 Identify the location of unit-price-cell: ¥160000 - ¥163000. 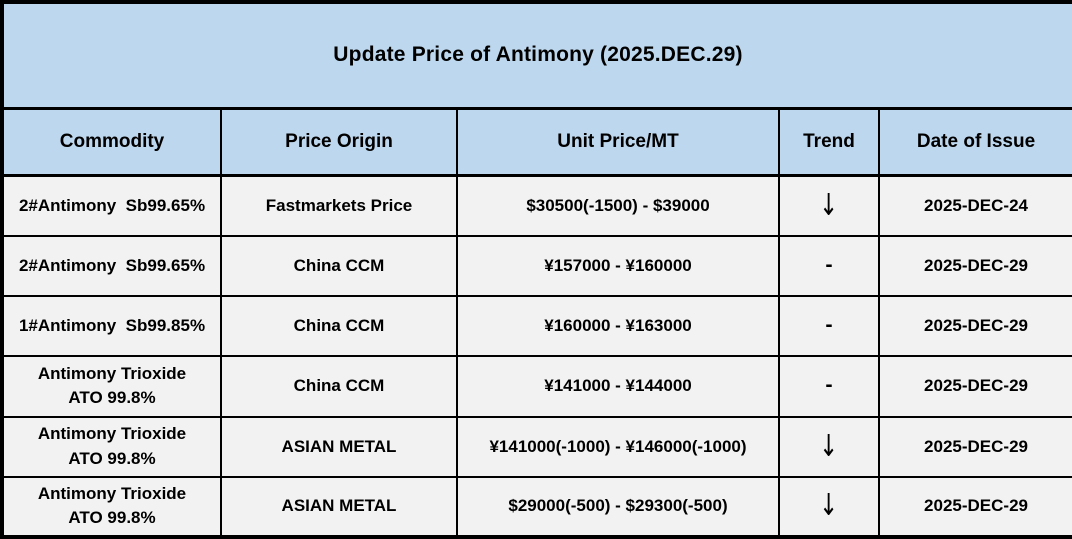
(618, 326).